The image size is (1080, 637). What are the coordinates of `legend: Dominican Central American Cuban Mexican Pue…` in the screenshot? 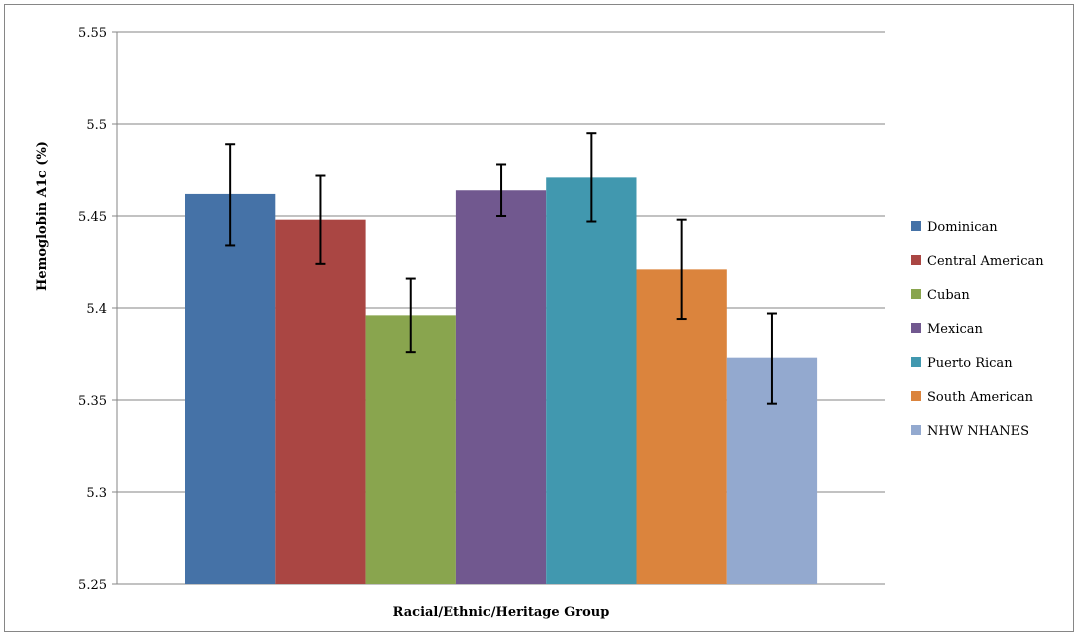 It's located at (977, 329).